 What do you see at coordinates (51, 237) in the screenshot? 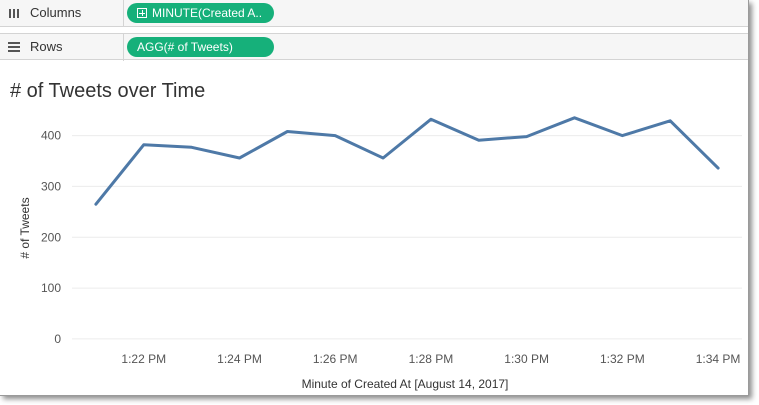
I see `y-tick-label: 200` at bounding box center [51, 237].